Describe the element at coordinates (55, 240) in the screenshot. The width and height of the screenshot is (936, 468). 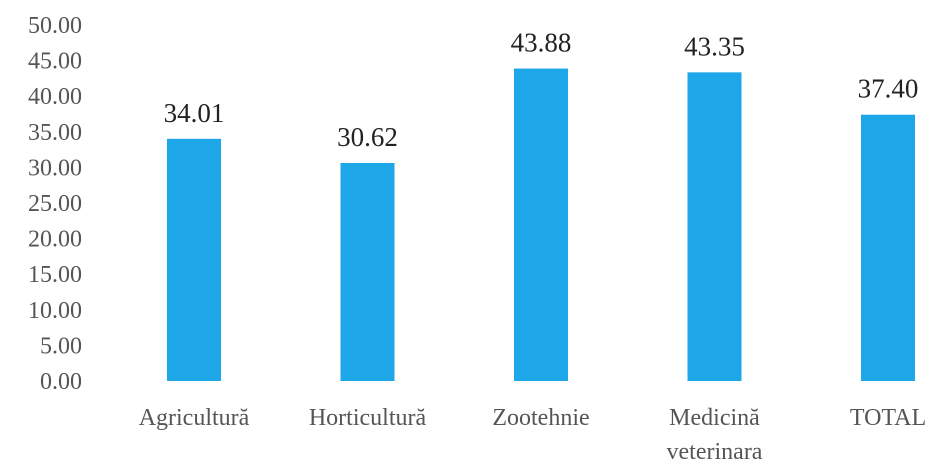
I see `y-tick-label: 20.00` at that location.